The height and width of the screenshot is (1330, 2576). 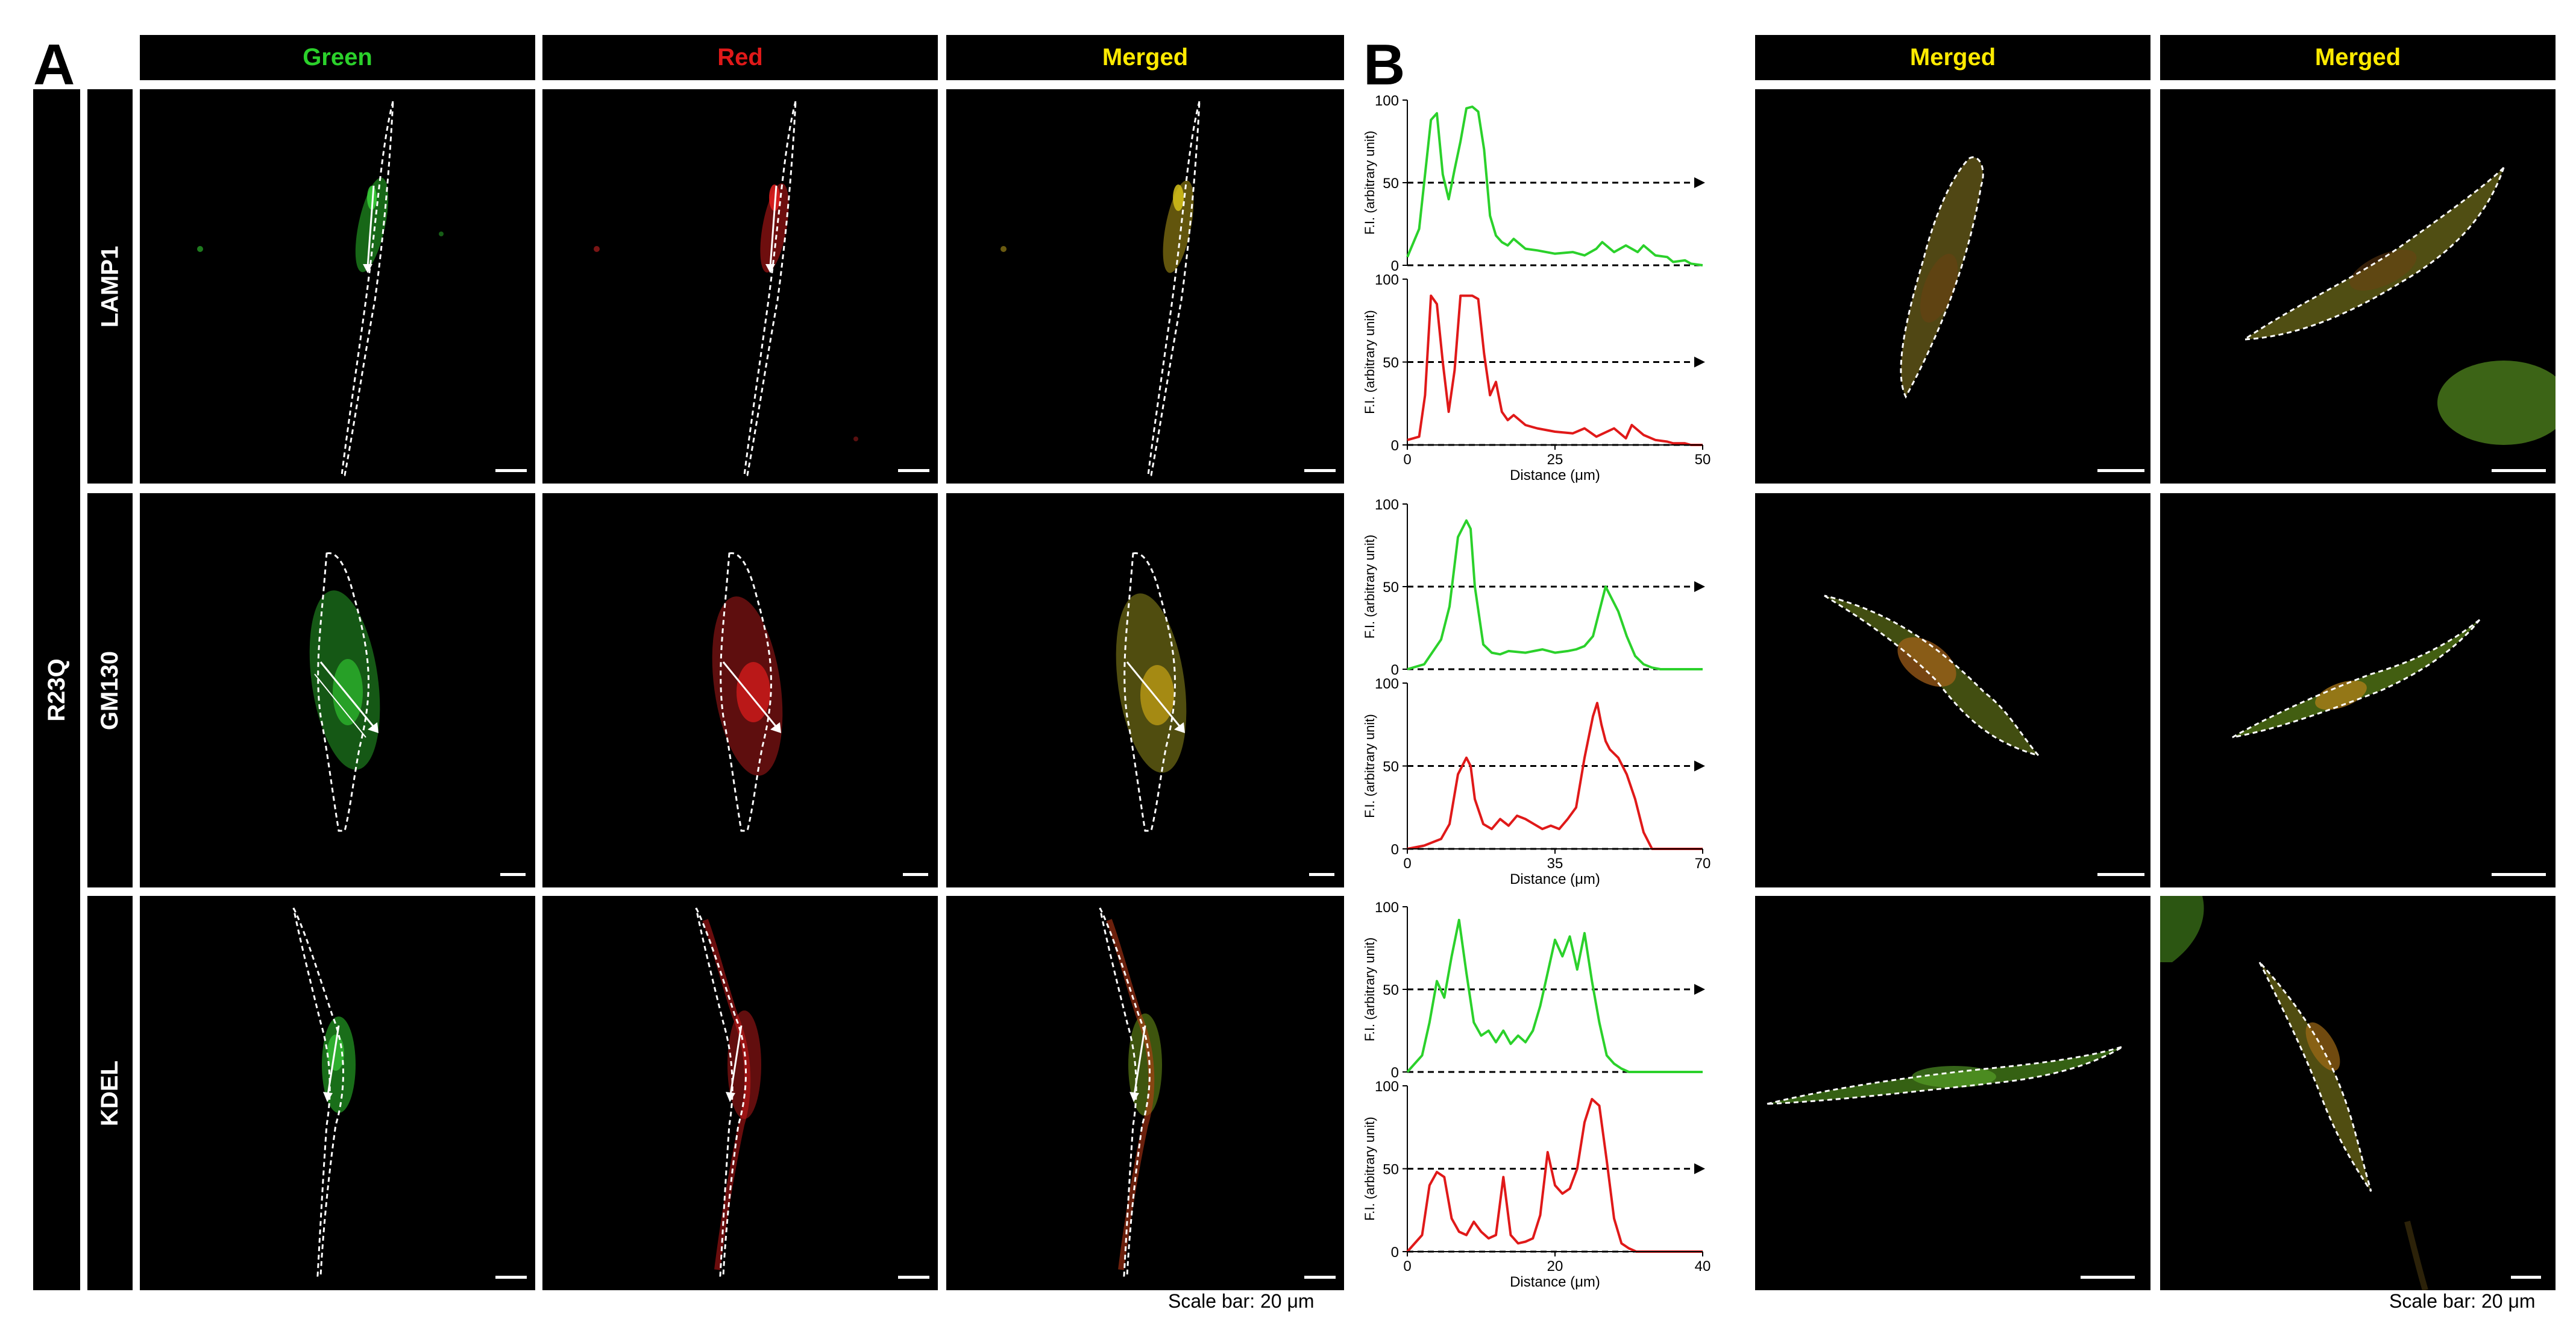 I want to click on row-label-text: KDEL, so click(x=110, y=1093).